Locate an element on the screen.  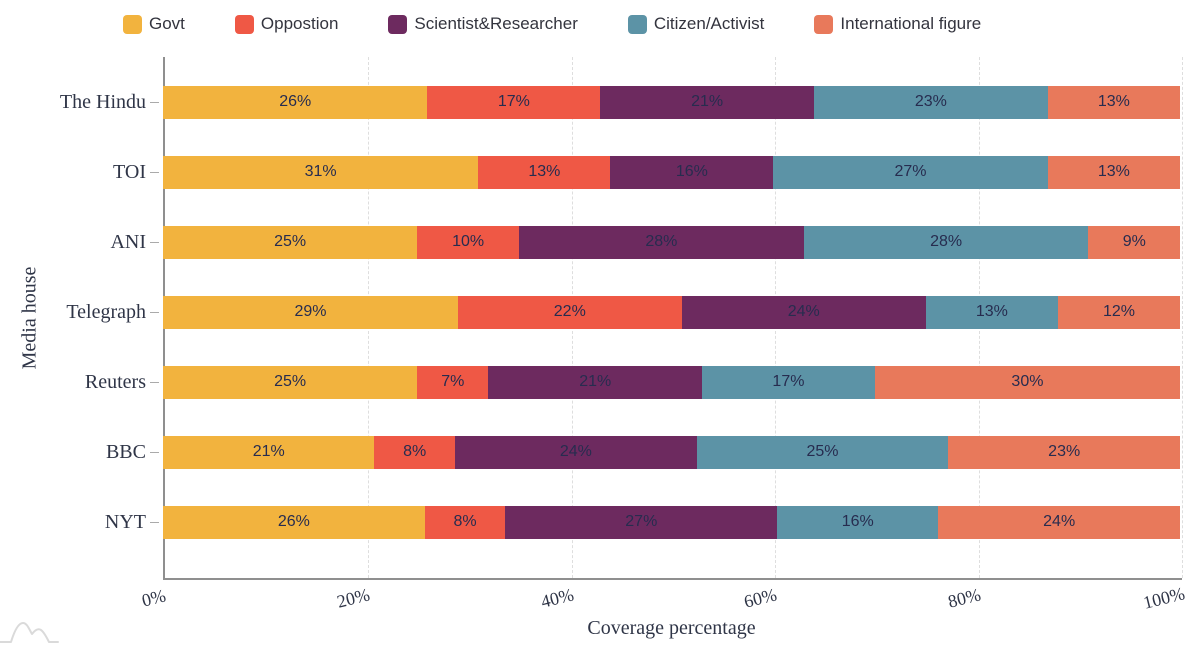
bar-segment-international-figure: 30% is located at coordinates (1027, 382).